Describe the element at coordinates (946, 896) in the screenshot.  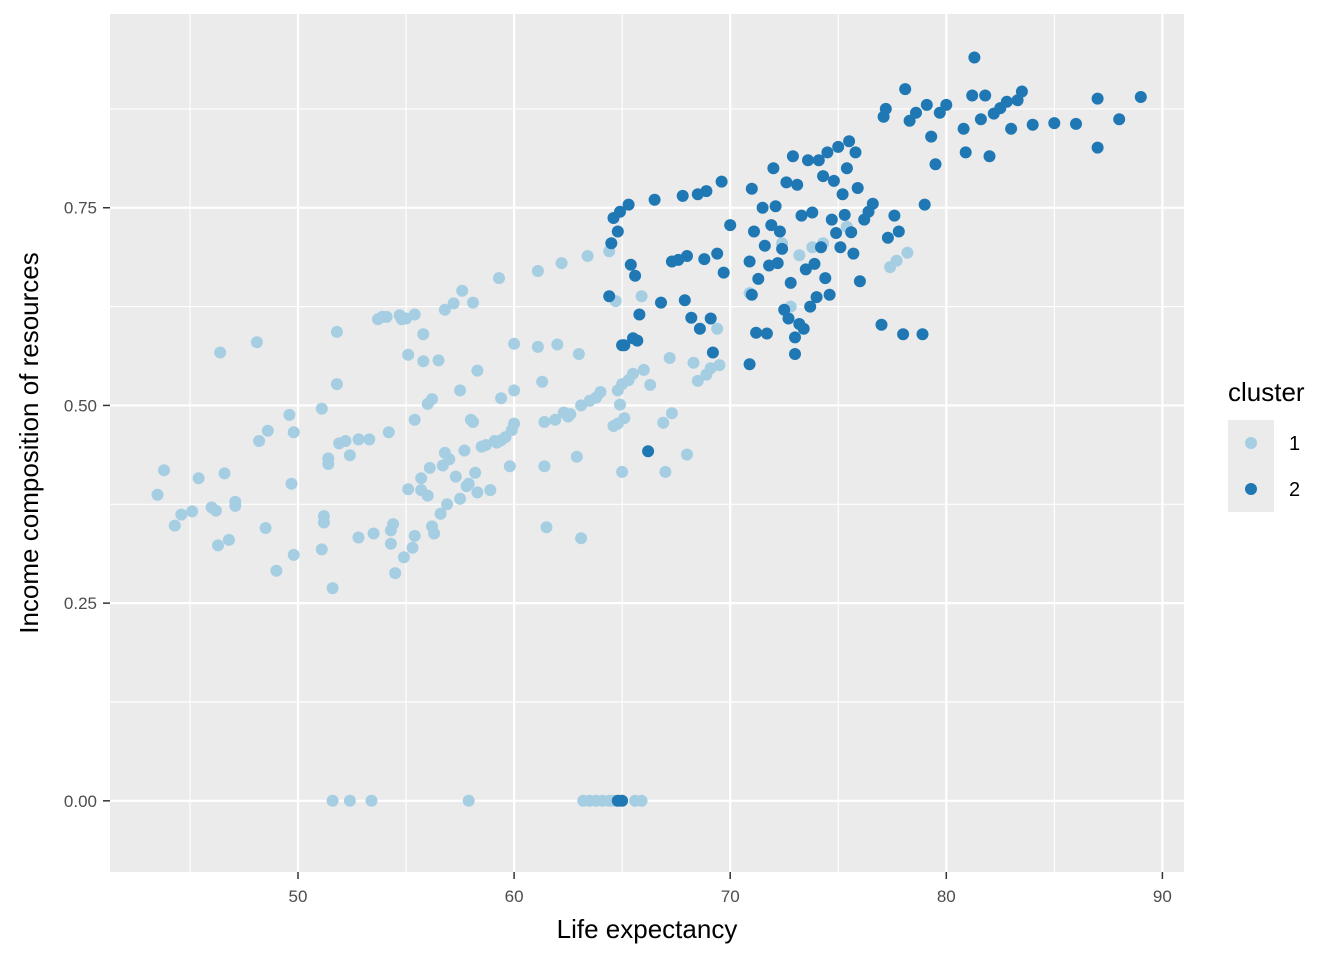
I see `x-tick-label: 80` at that location.